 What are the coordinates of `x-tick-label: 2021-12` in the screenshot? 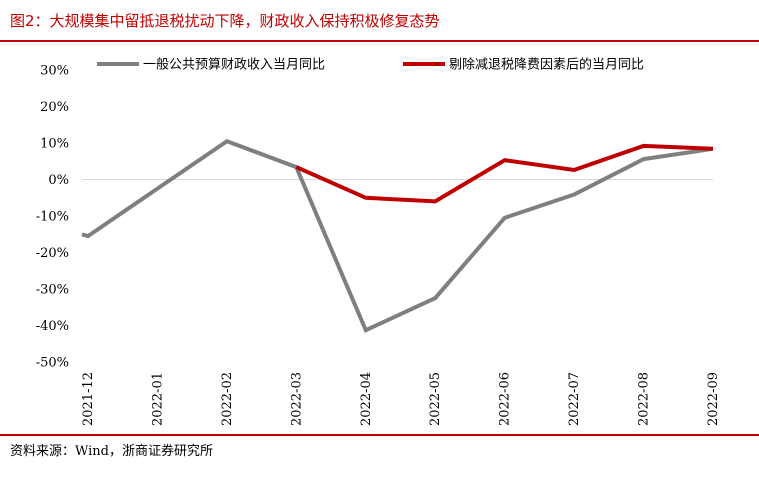 It's located at (88, 399).